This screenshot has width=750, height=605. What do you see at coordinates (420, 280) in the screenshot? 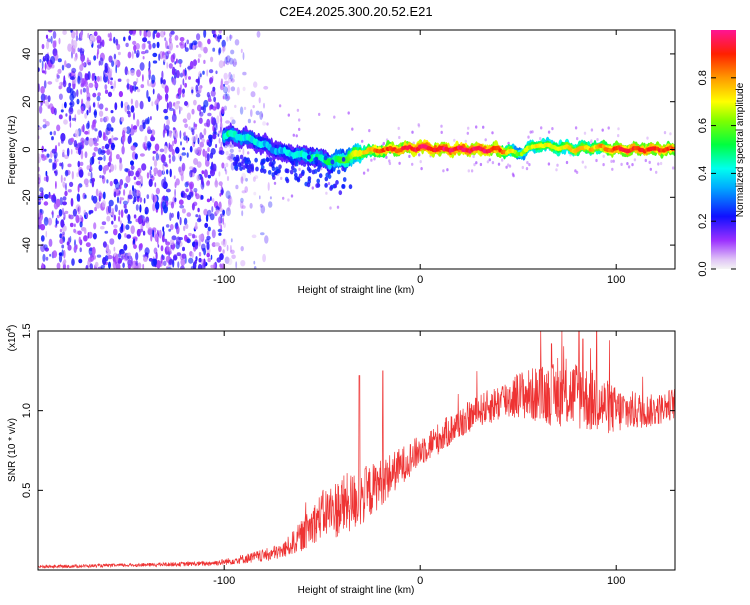
I see `spectrogram-x-tick-label: 0` at bounding box center [420, 280].